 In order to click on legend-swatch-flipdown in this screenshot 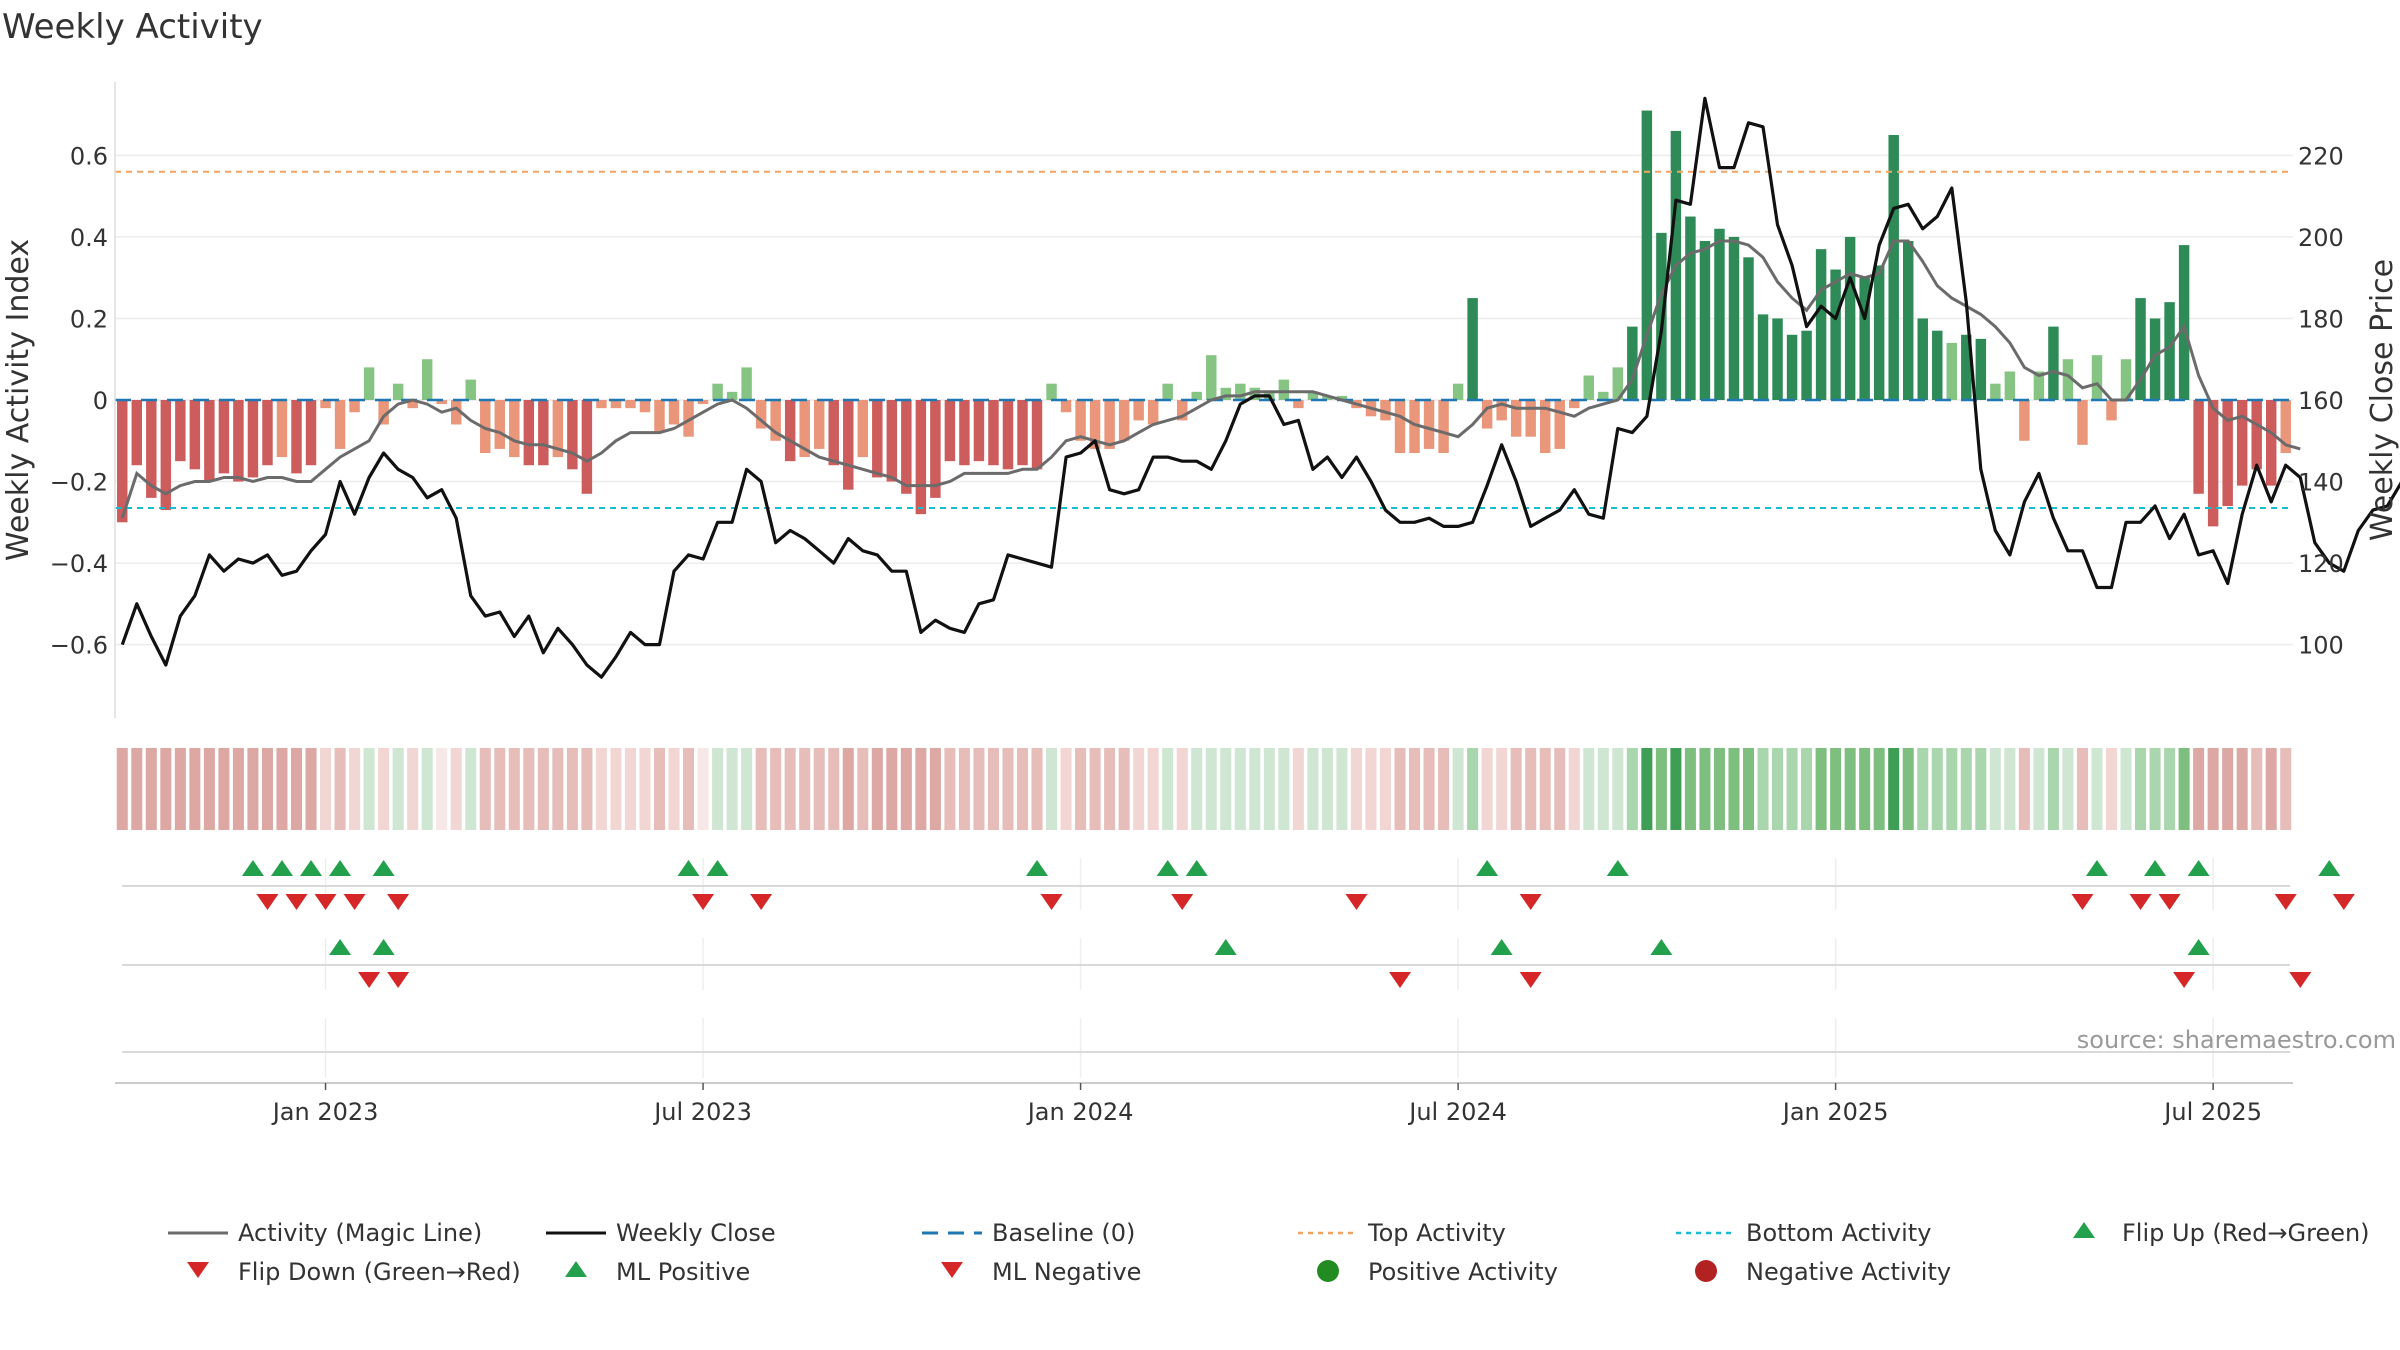, I will do `click(198, 1270)`.